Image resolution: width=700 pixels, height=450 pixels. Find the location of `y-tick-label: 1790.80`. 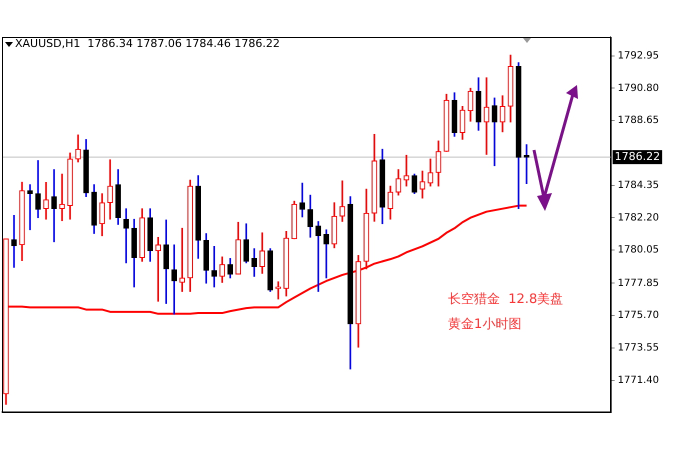

y-tick-label: 1790.80 is located at coordinates (639, 88).